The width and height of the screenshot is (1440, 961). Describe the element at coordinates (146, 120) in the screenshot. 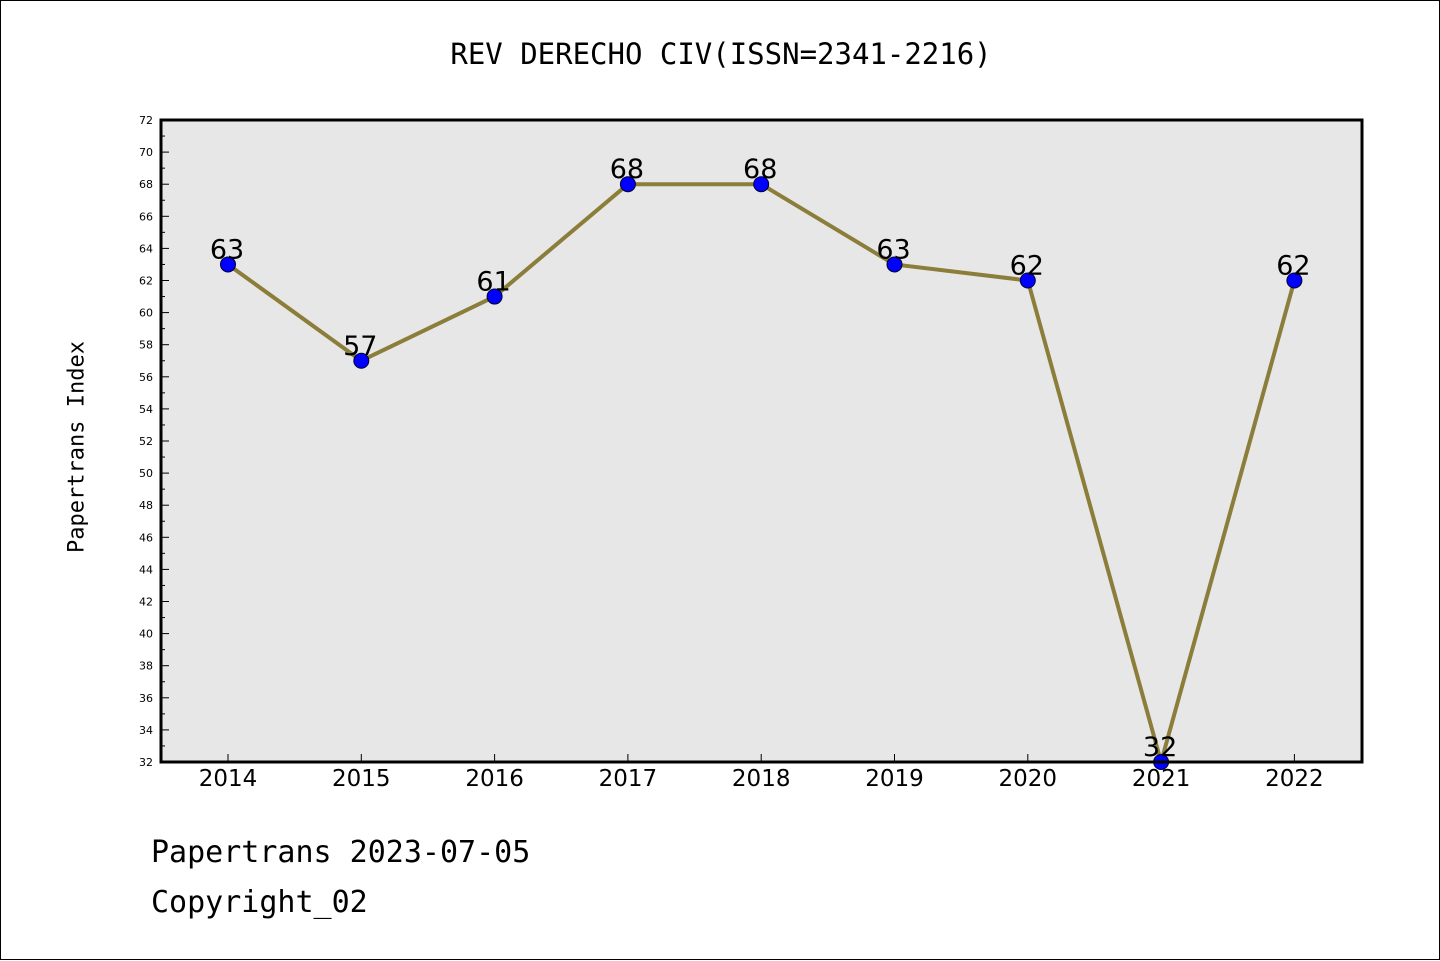

I see `y-tick-label: 72` at that location.